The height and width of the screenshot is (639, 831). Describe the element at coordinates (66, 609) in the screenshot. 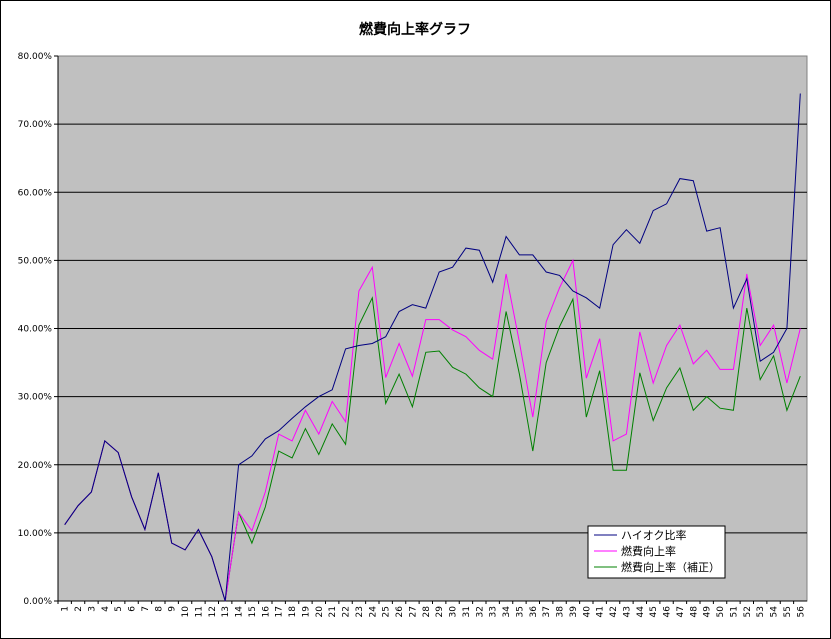

I see `x-tick-label: 1` at that location.